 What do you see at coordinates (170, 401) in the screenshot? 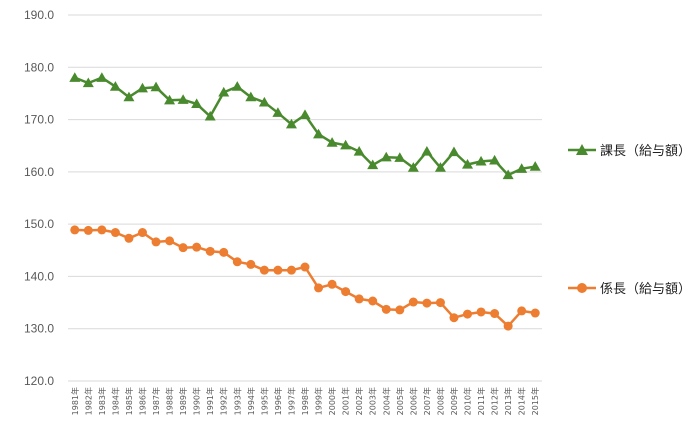
I see `x-tick-label: 1988年` at bounding box center [170, 401].